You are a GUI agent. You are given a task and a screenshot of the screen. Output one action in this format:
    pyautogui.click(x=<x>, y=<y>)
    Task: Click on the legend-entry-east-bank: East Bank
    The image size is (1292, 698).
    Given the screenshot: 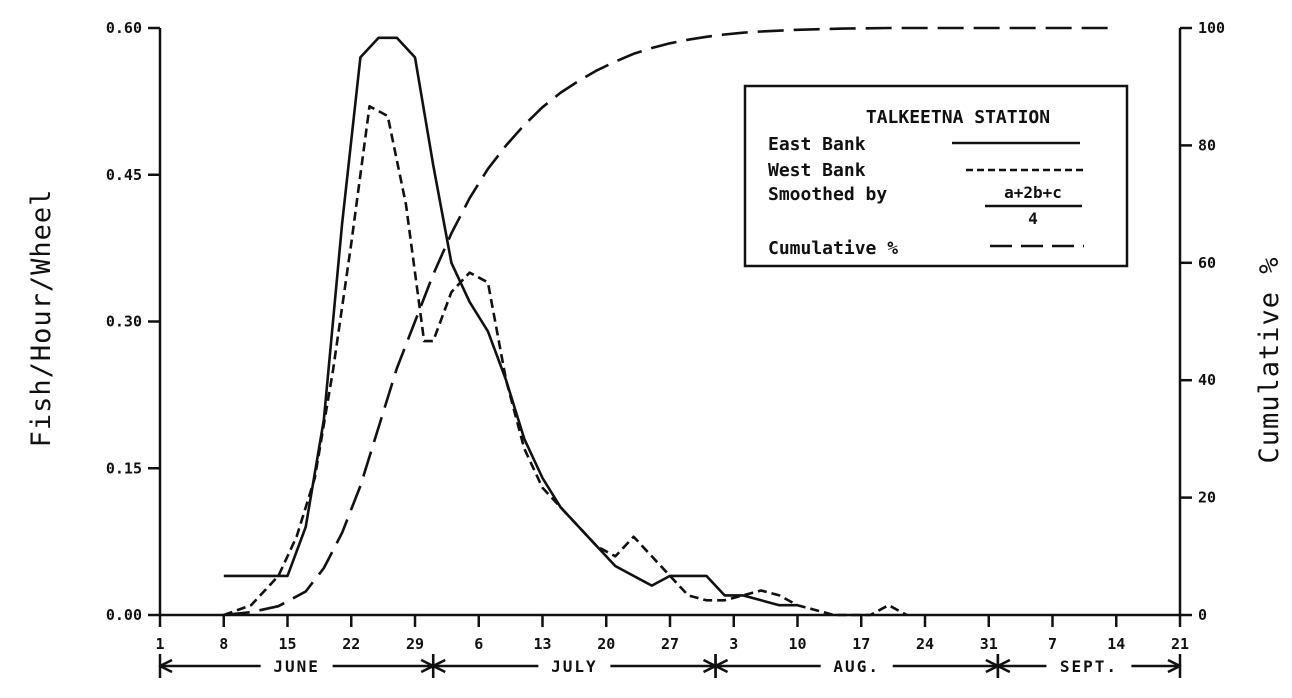 What is the action you would take?
    pyautogui.click(x=817, y=144)
    